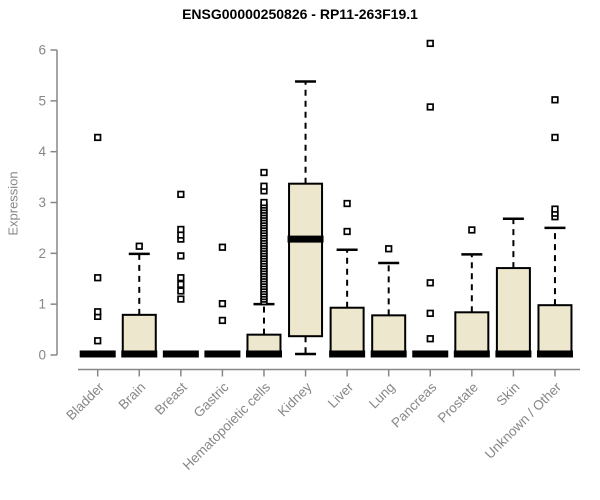 This screenshot has width=600, height=500. I want to click on y-tick-label: 1, so click(42, 304).